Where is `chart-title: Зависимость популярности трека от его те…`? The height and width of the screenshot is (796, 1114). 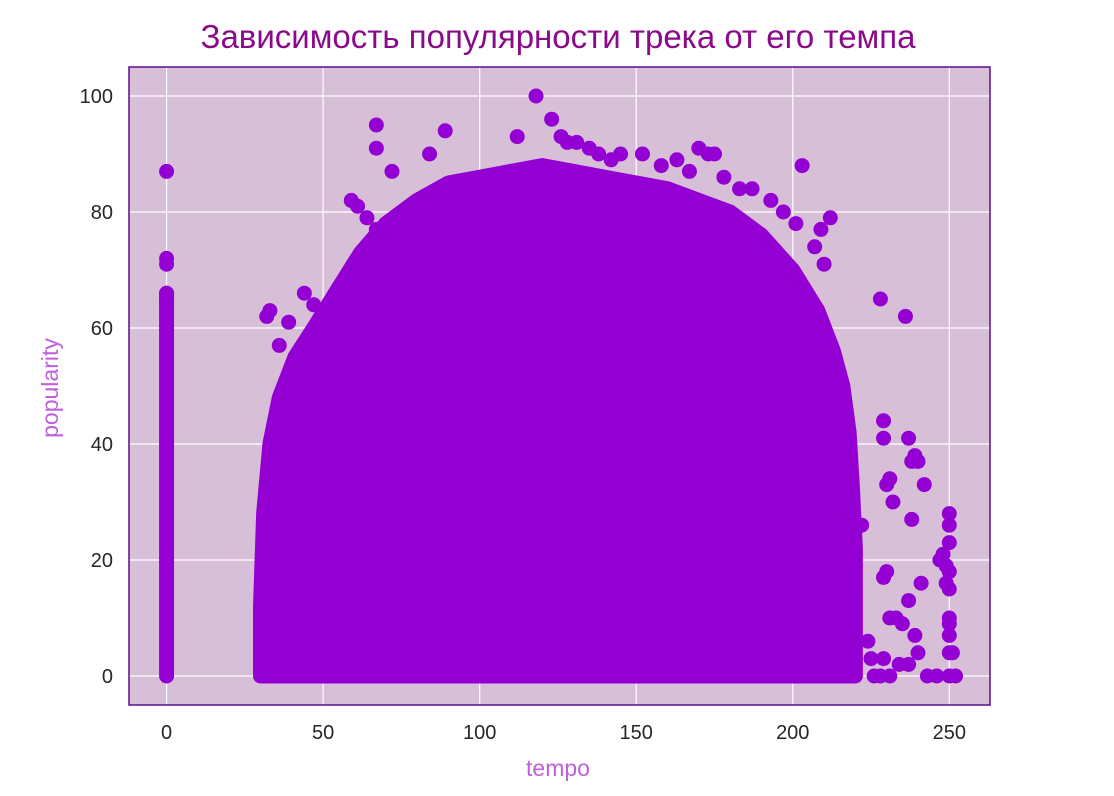 chart-title: Зависимость популярности трека от его те… is located at coordinates (559, 36).